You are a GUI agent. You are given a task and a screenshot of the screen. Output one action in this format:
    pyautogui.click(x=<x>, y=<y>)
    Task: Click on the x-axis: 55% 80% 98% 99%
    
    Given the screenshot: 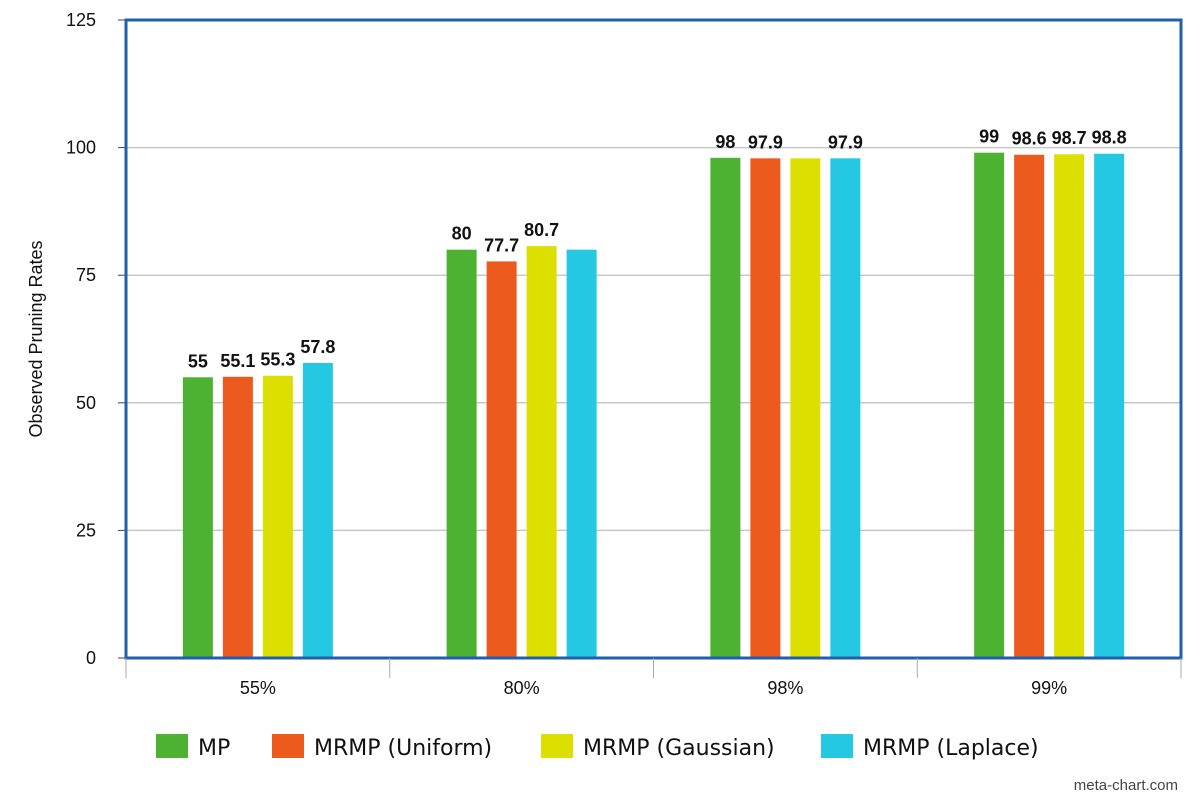 What is the action you would take?
    pyautogui.click(x=653, y=678)
    